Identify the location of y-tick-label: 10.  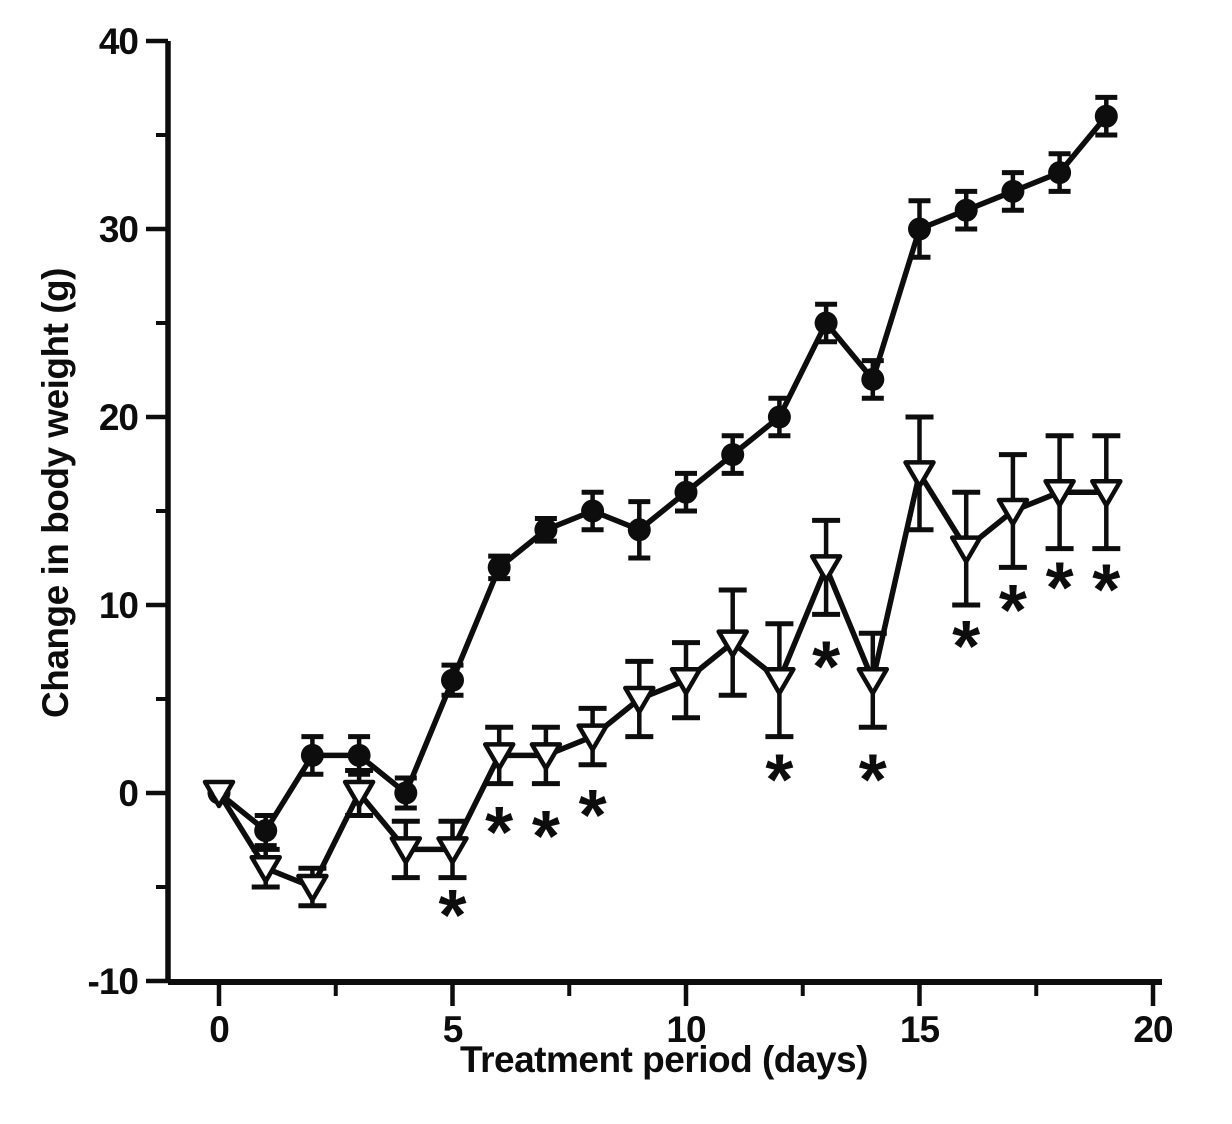
(119, 605).